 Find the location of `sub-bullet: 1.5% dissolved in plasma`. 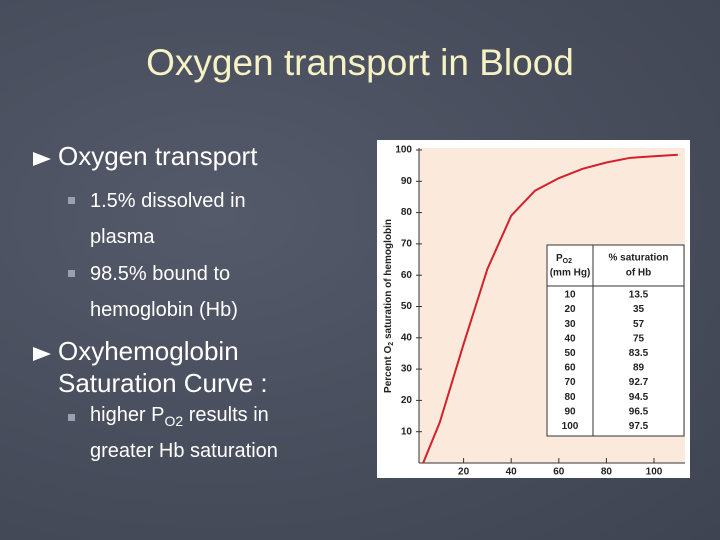

sub-bullet: 1.5% dissolved in plasma is located at coordinates (168, 219).